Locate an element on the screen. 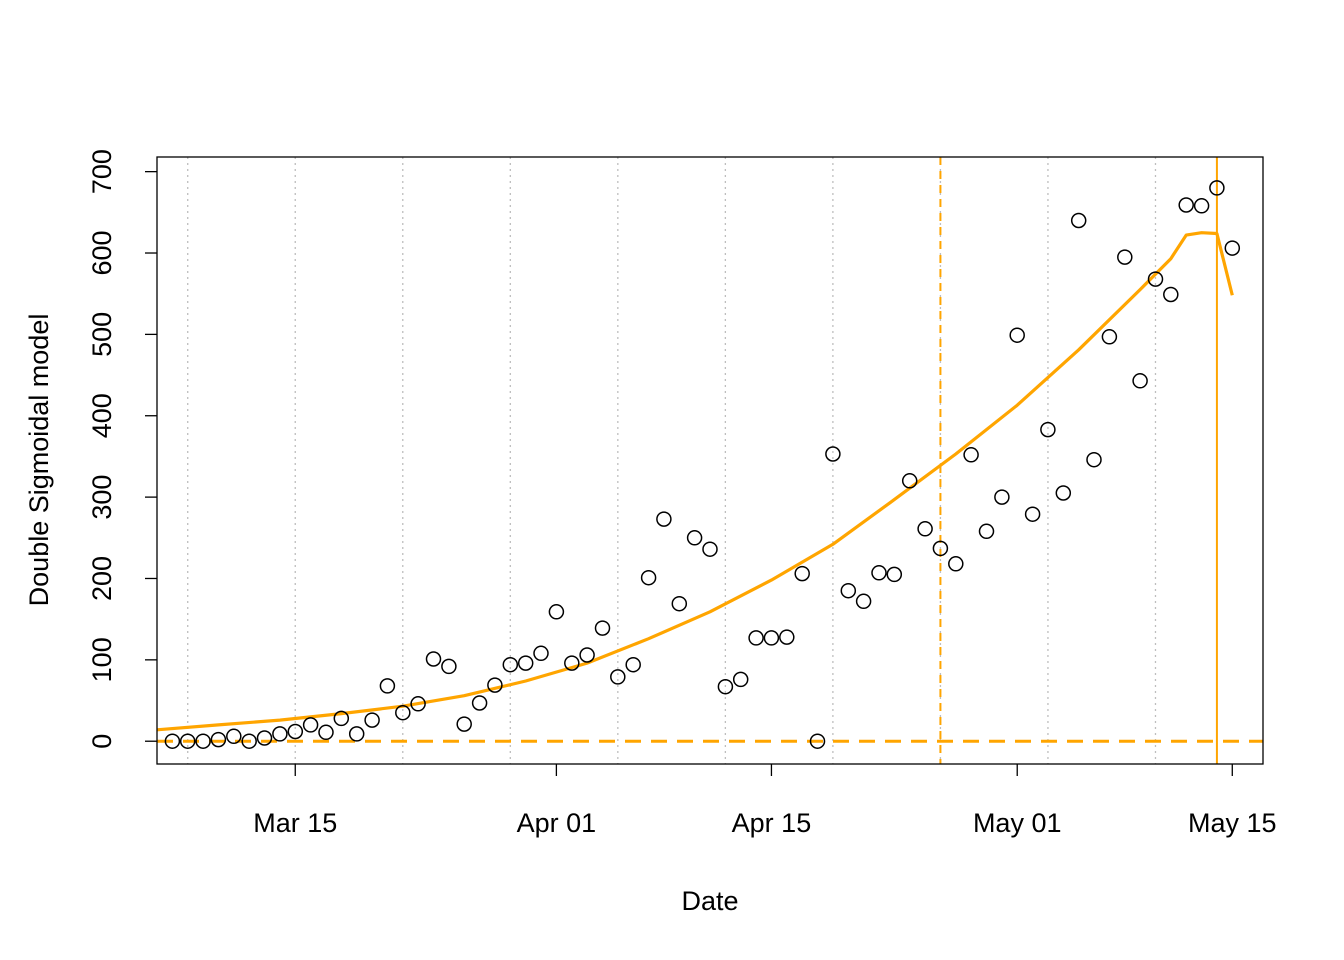  x-axis-label: Date is located at coordinates (709, 901).